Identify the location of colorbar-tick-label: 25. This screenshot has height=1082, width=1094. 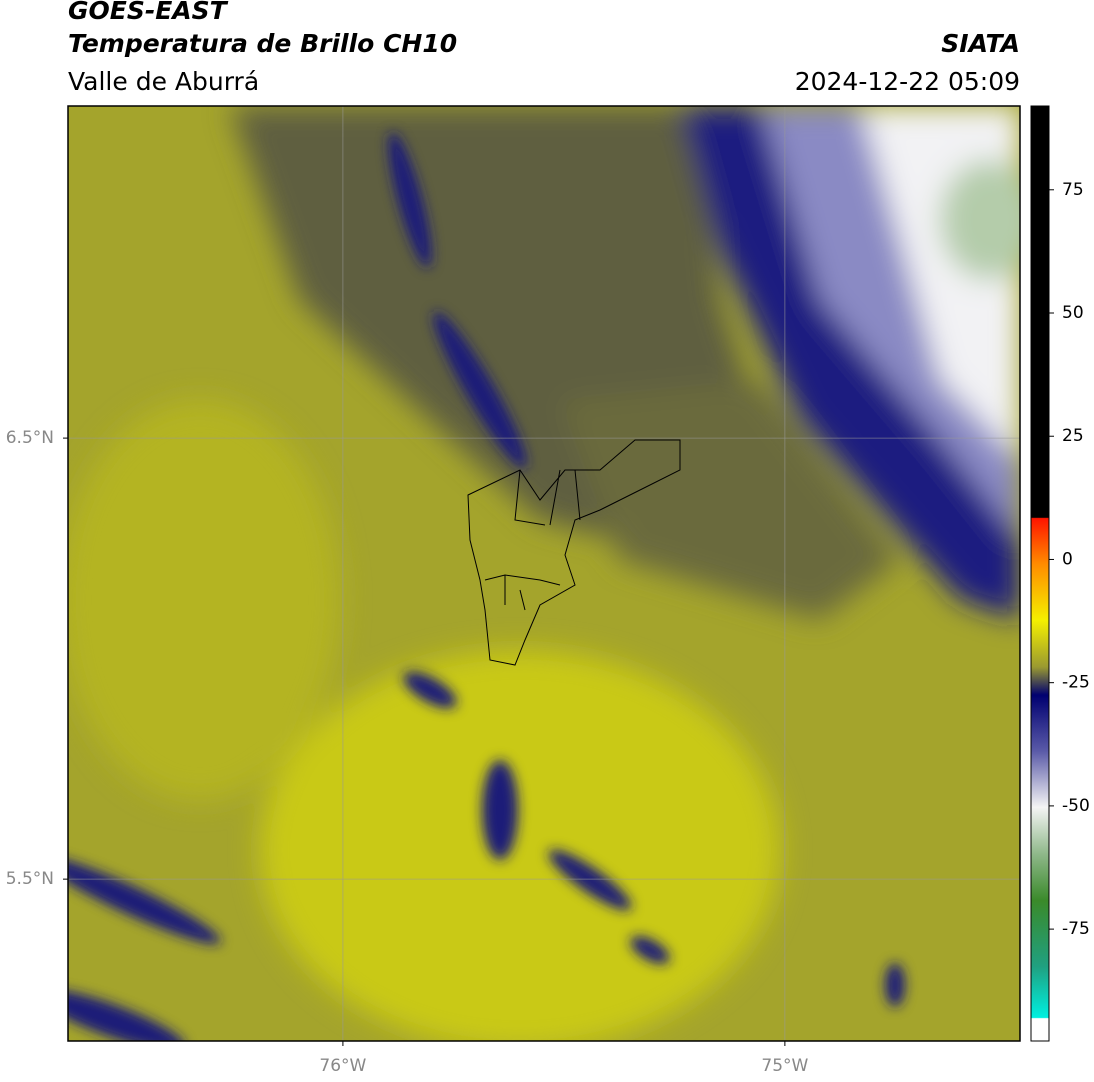
(1073, 436).